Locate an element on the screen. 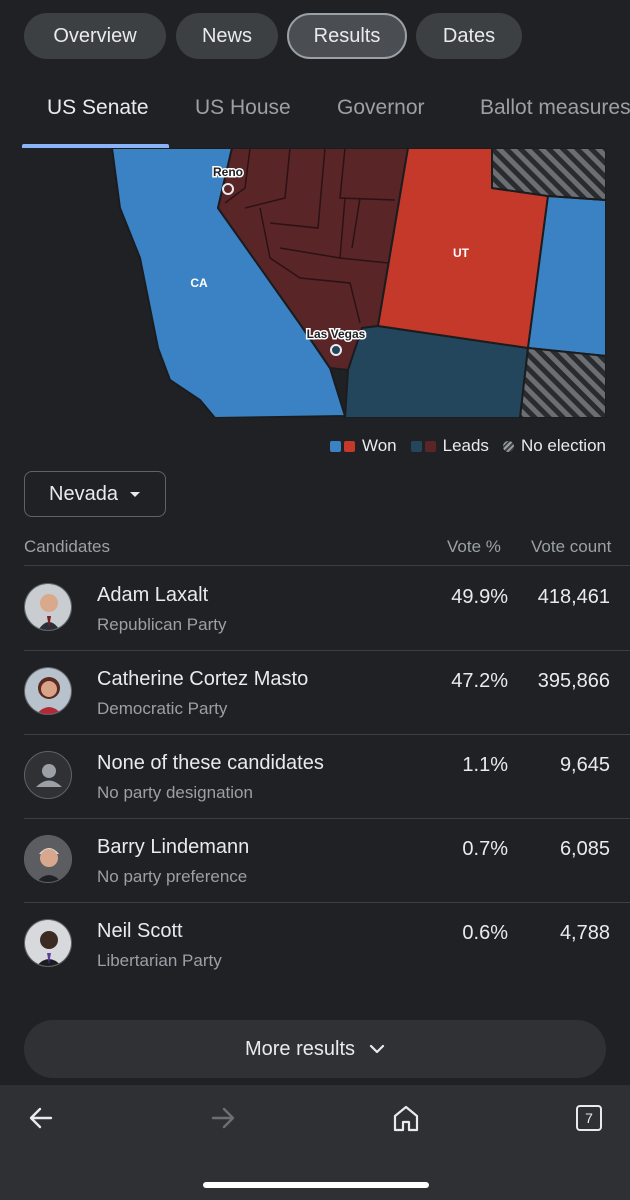  map-label-las-vegas: Las Vegas is located at coordinates (336, 334).